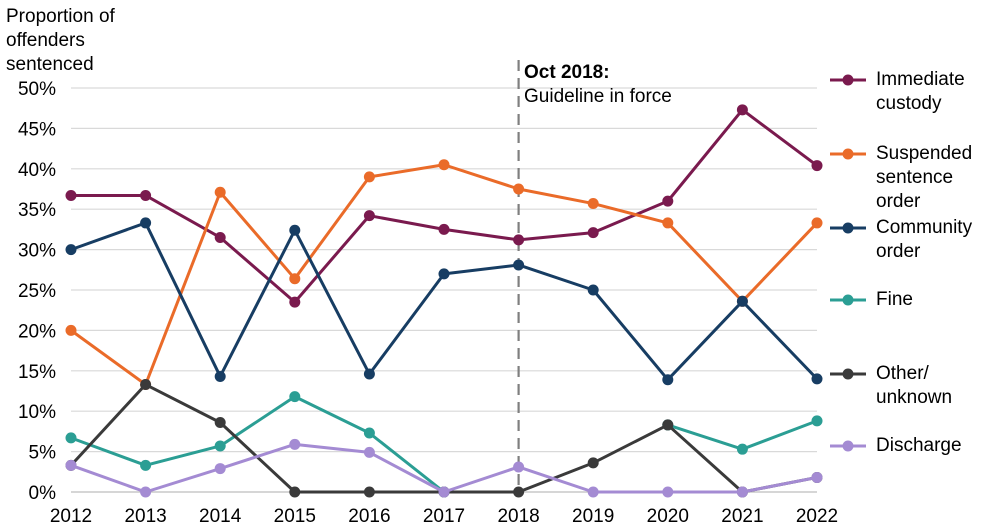  Describe the element at coordinates (924, 153) in the screenshot. I see `legend-label: Suspended` at that location.